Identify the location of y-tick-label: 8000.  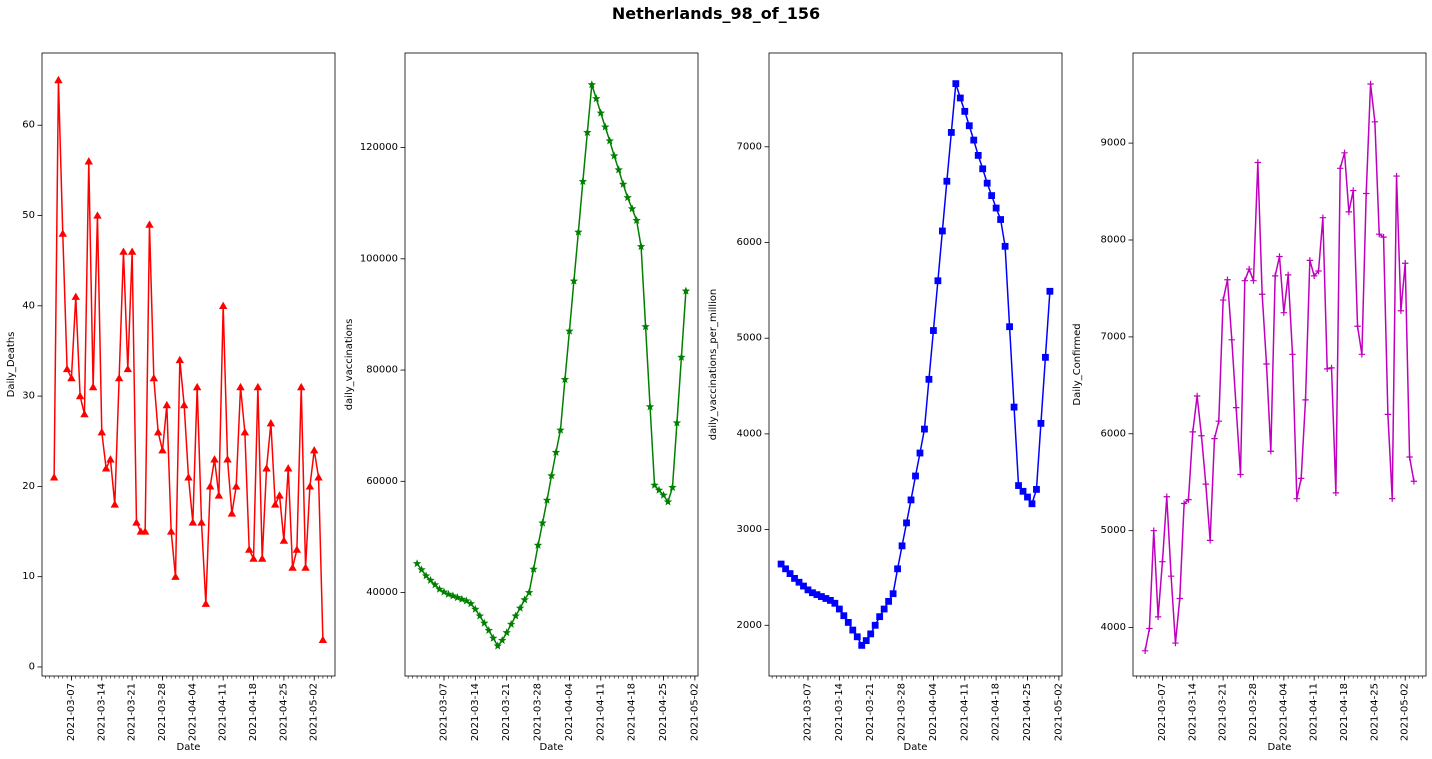
(1113, 239).